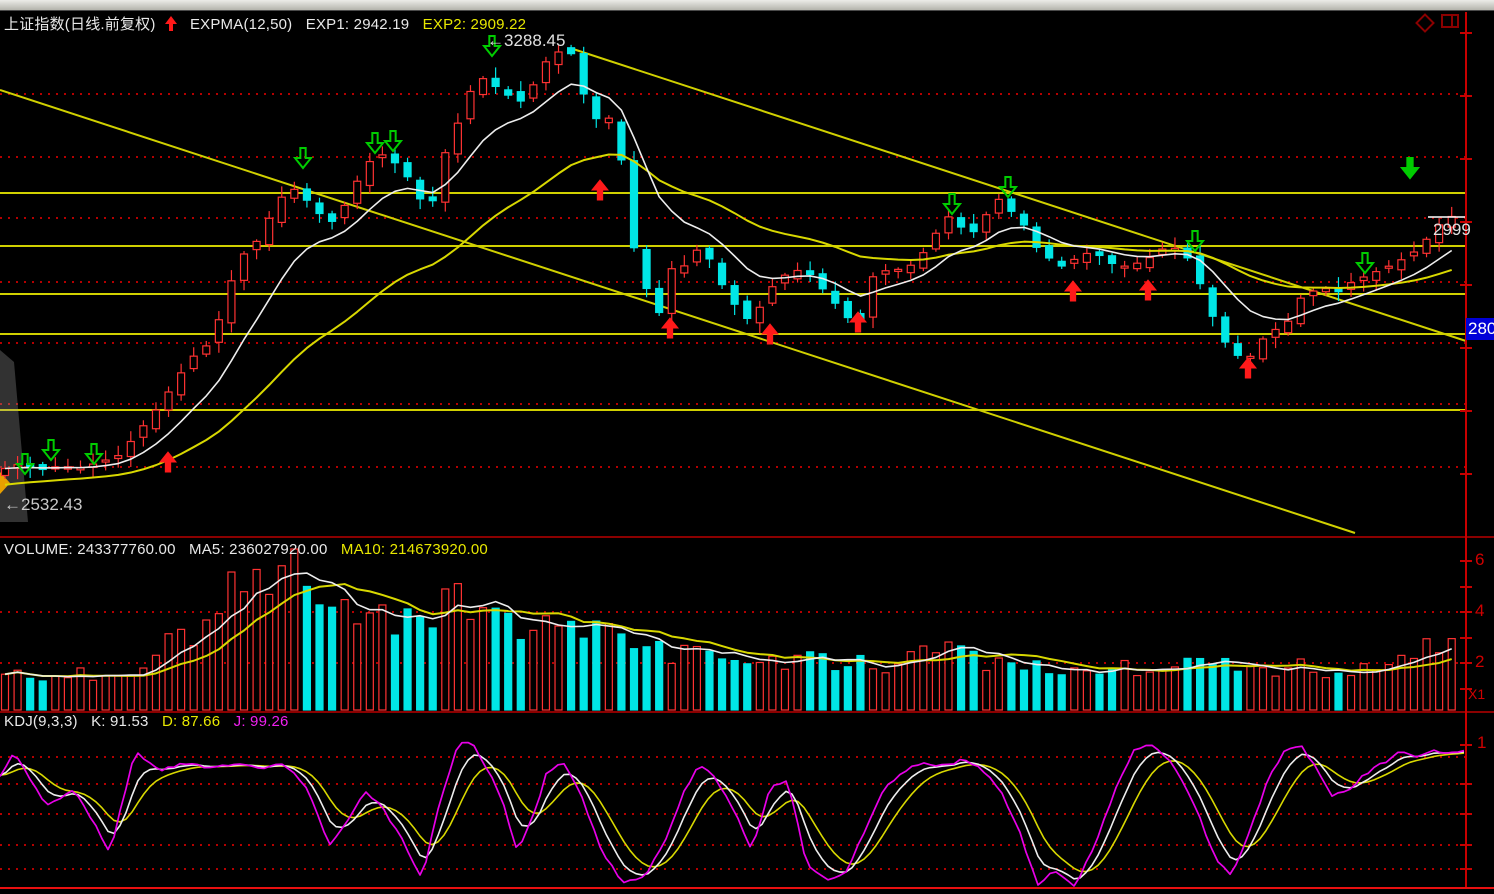  Describe the element at coordinates (670, 328) in the screenshot. I see `buy-signal-arrow-icon` at that location.